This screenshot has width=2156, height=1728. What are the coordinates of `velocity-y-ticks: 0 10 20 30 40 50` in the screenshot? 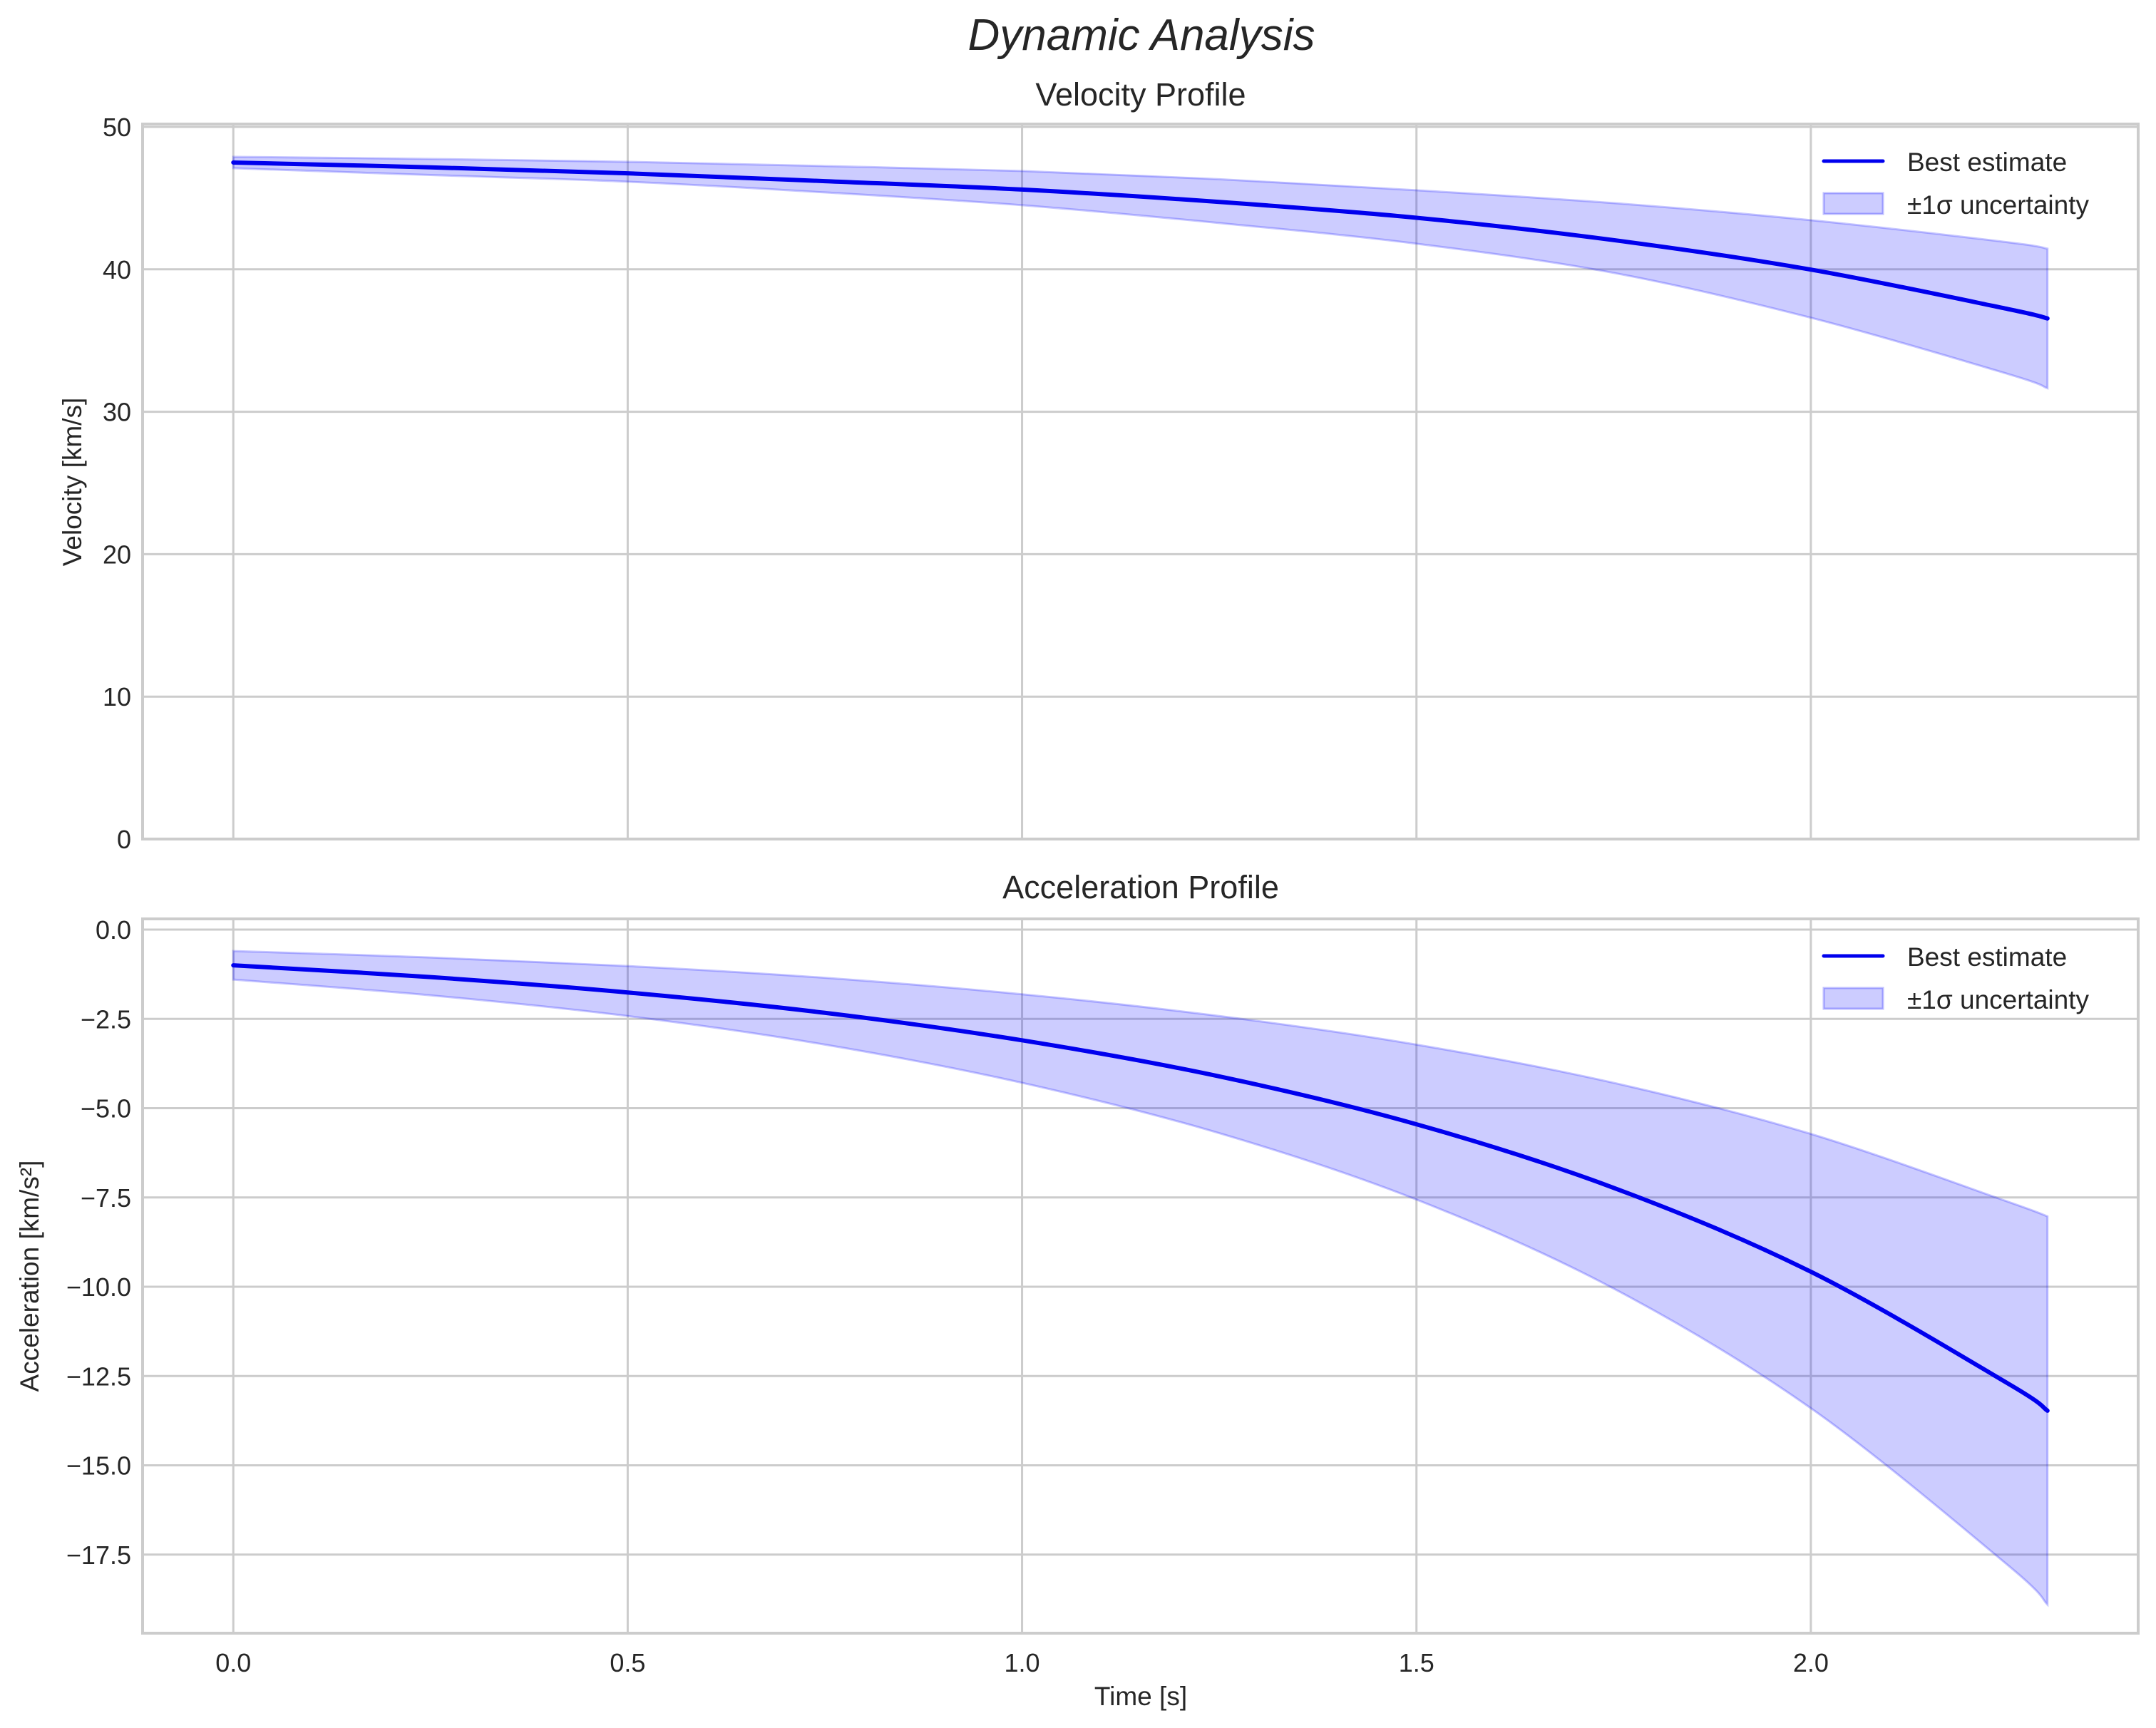 It's located at (117, 483).